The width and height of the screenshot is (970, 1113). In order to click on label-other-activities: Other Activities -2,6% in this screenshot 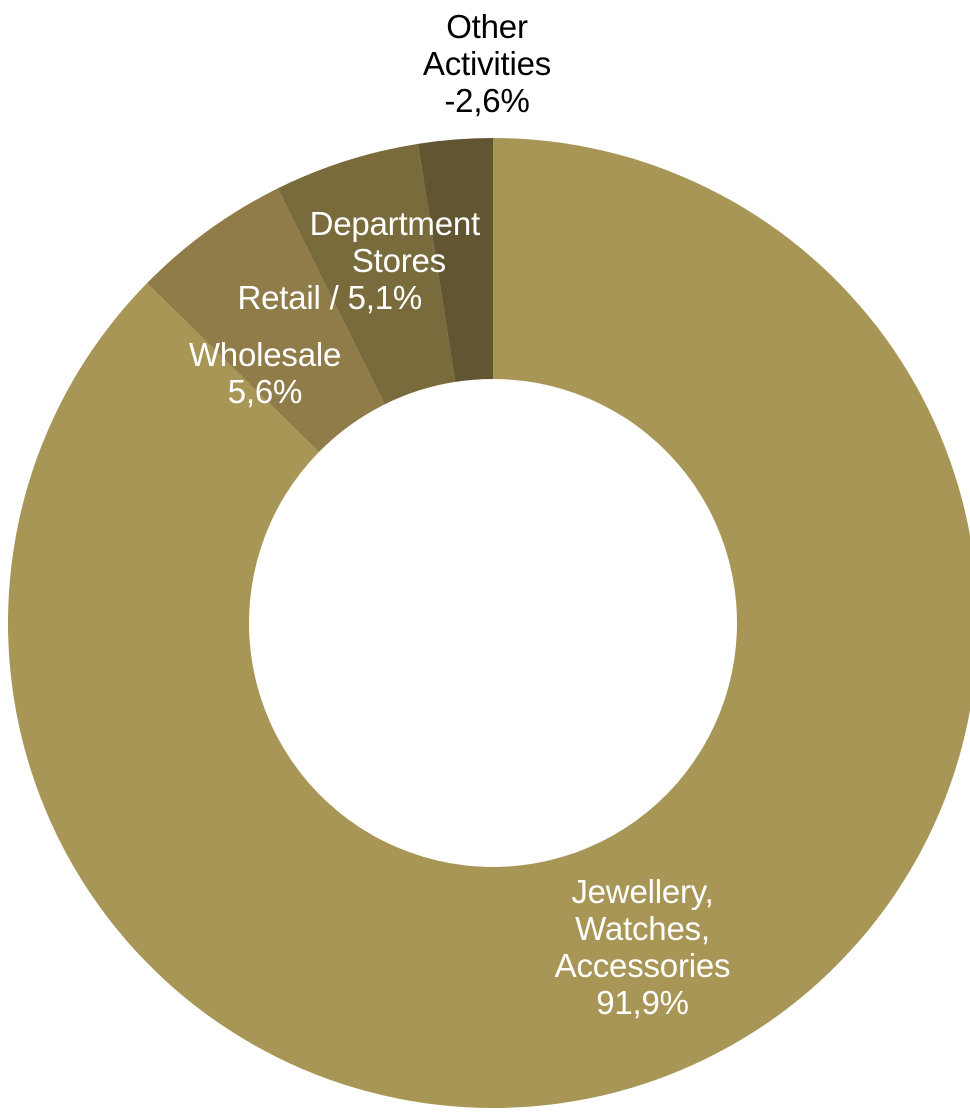, I will do `click(487, 63)`.